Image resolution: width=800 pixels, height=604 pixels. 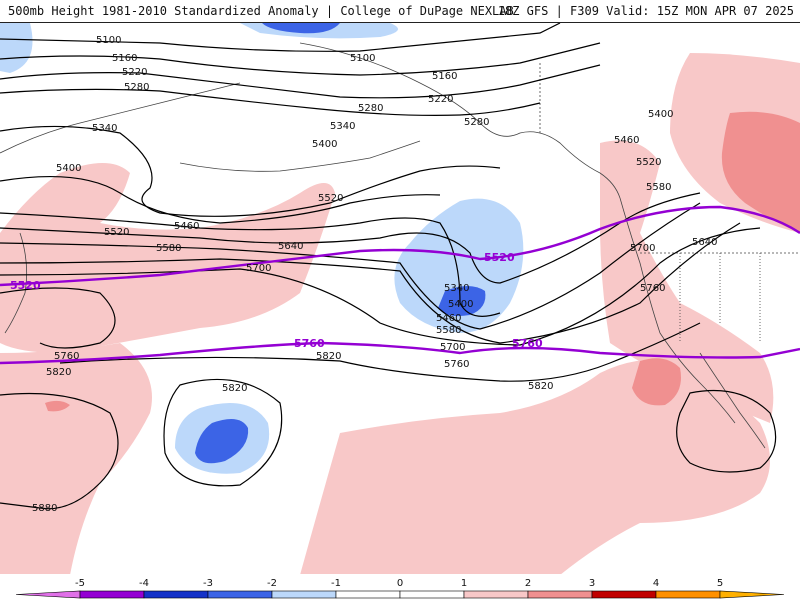 I want to click on contour-label: 5880, so click(x=44, y=508).